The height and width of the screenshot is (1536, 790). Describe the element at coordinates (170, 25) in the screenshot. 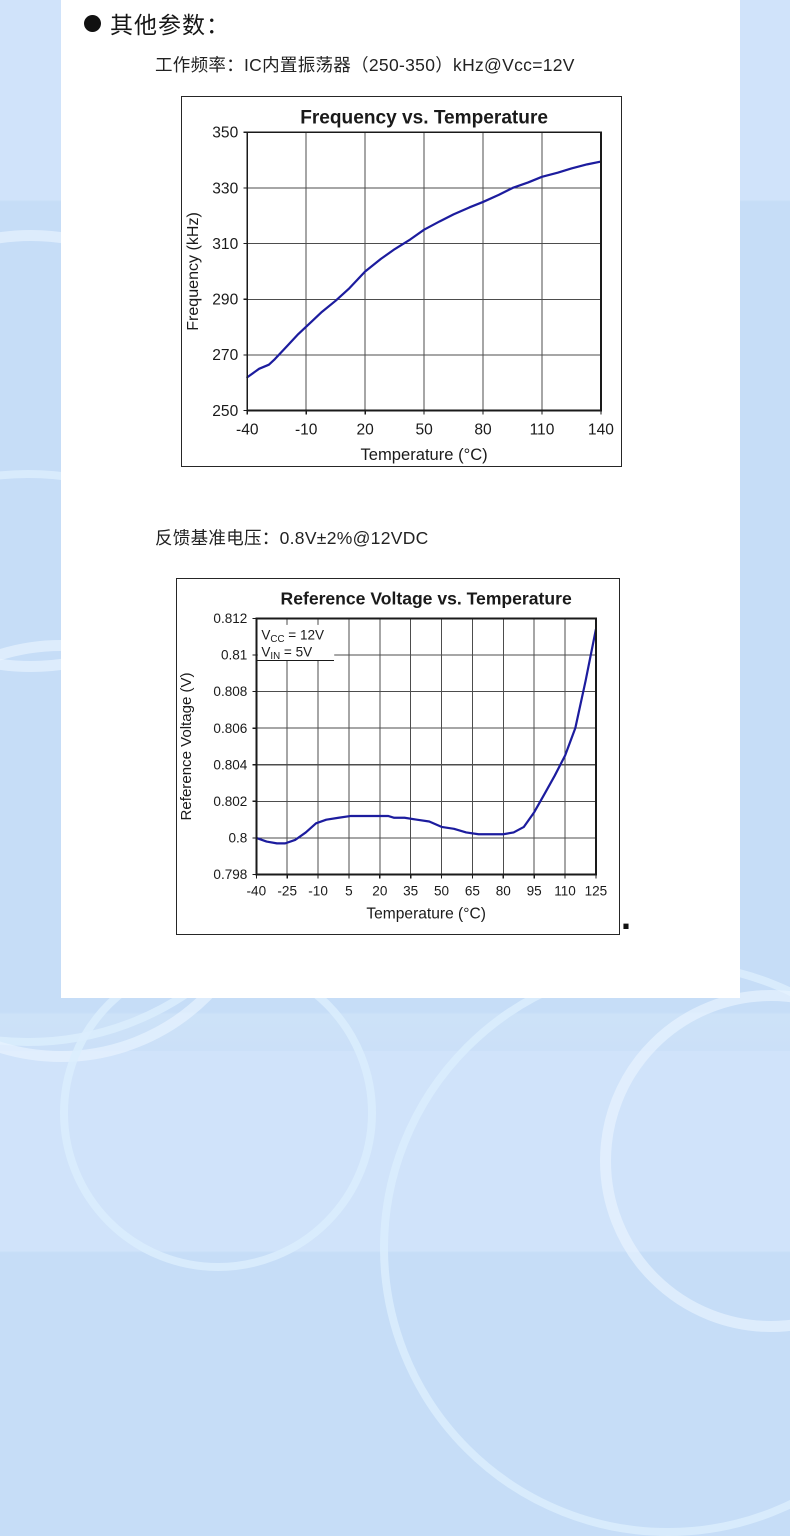

I see `page-title-text: 其他参数：` at that location.